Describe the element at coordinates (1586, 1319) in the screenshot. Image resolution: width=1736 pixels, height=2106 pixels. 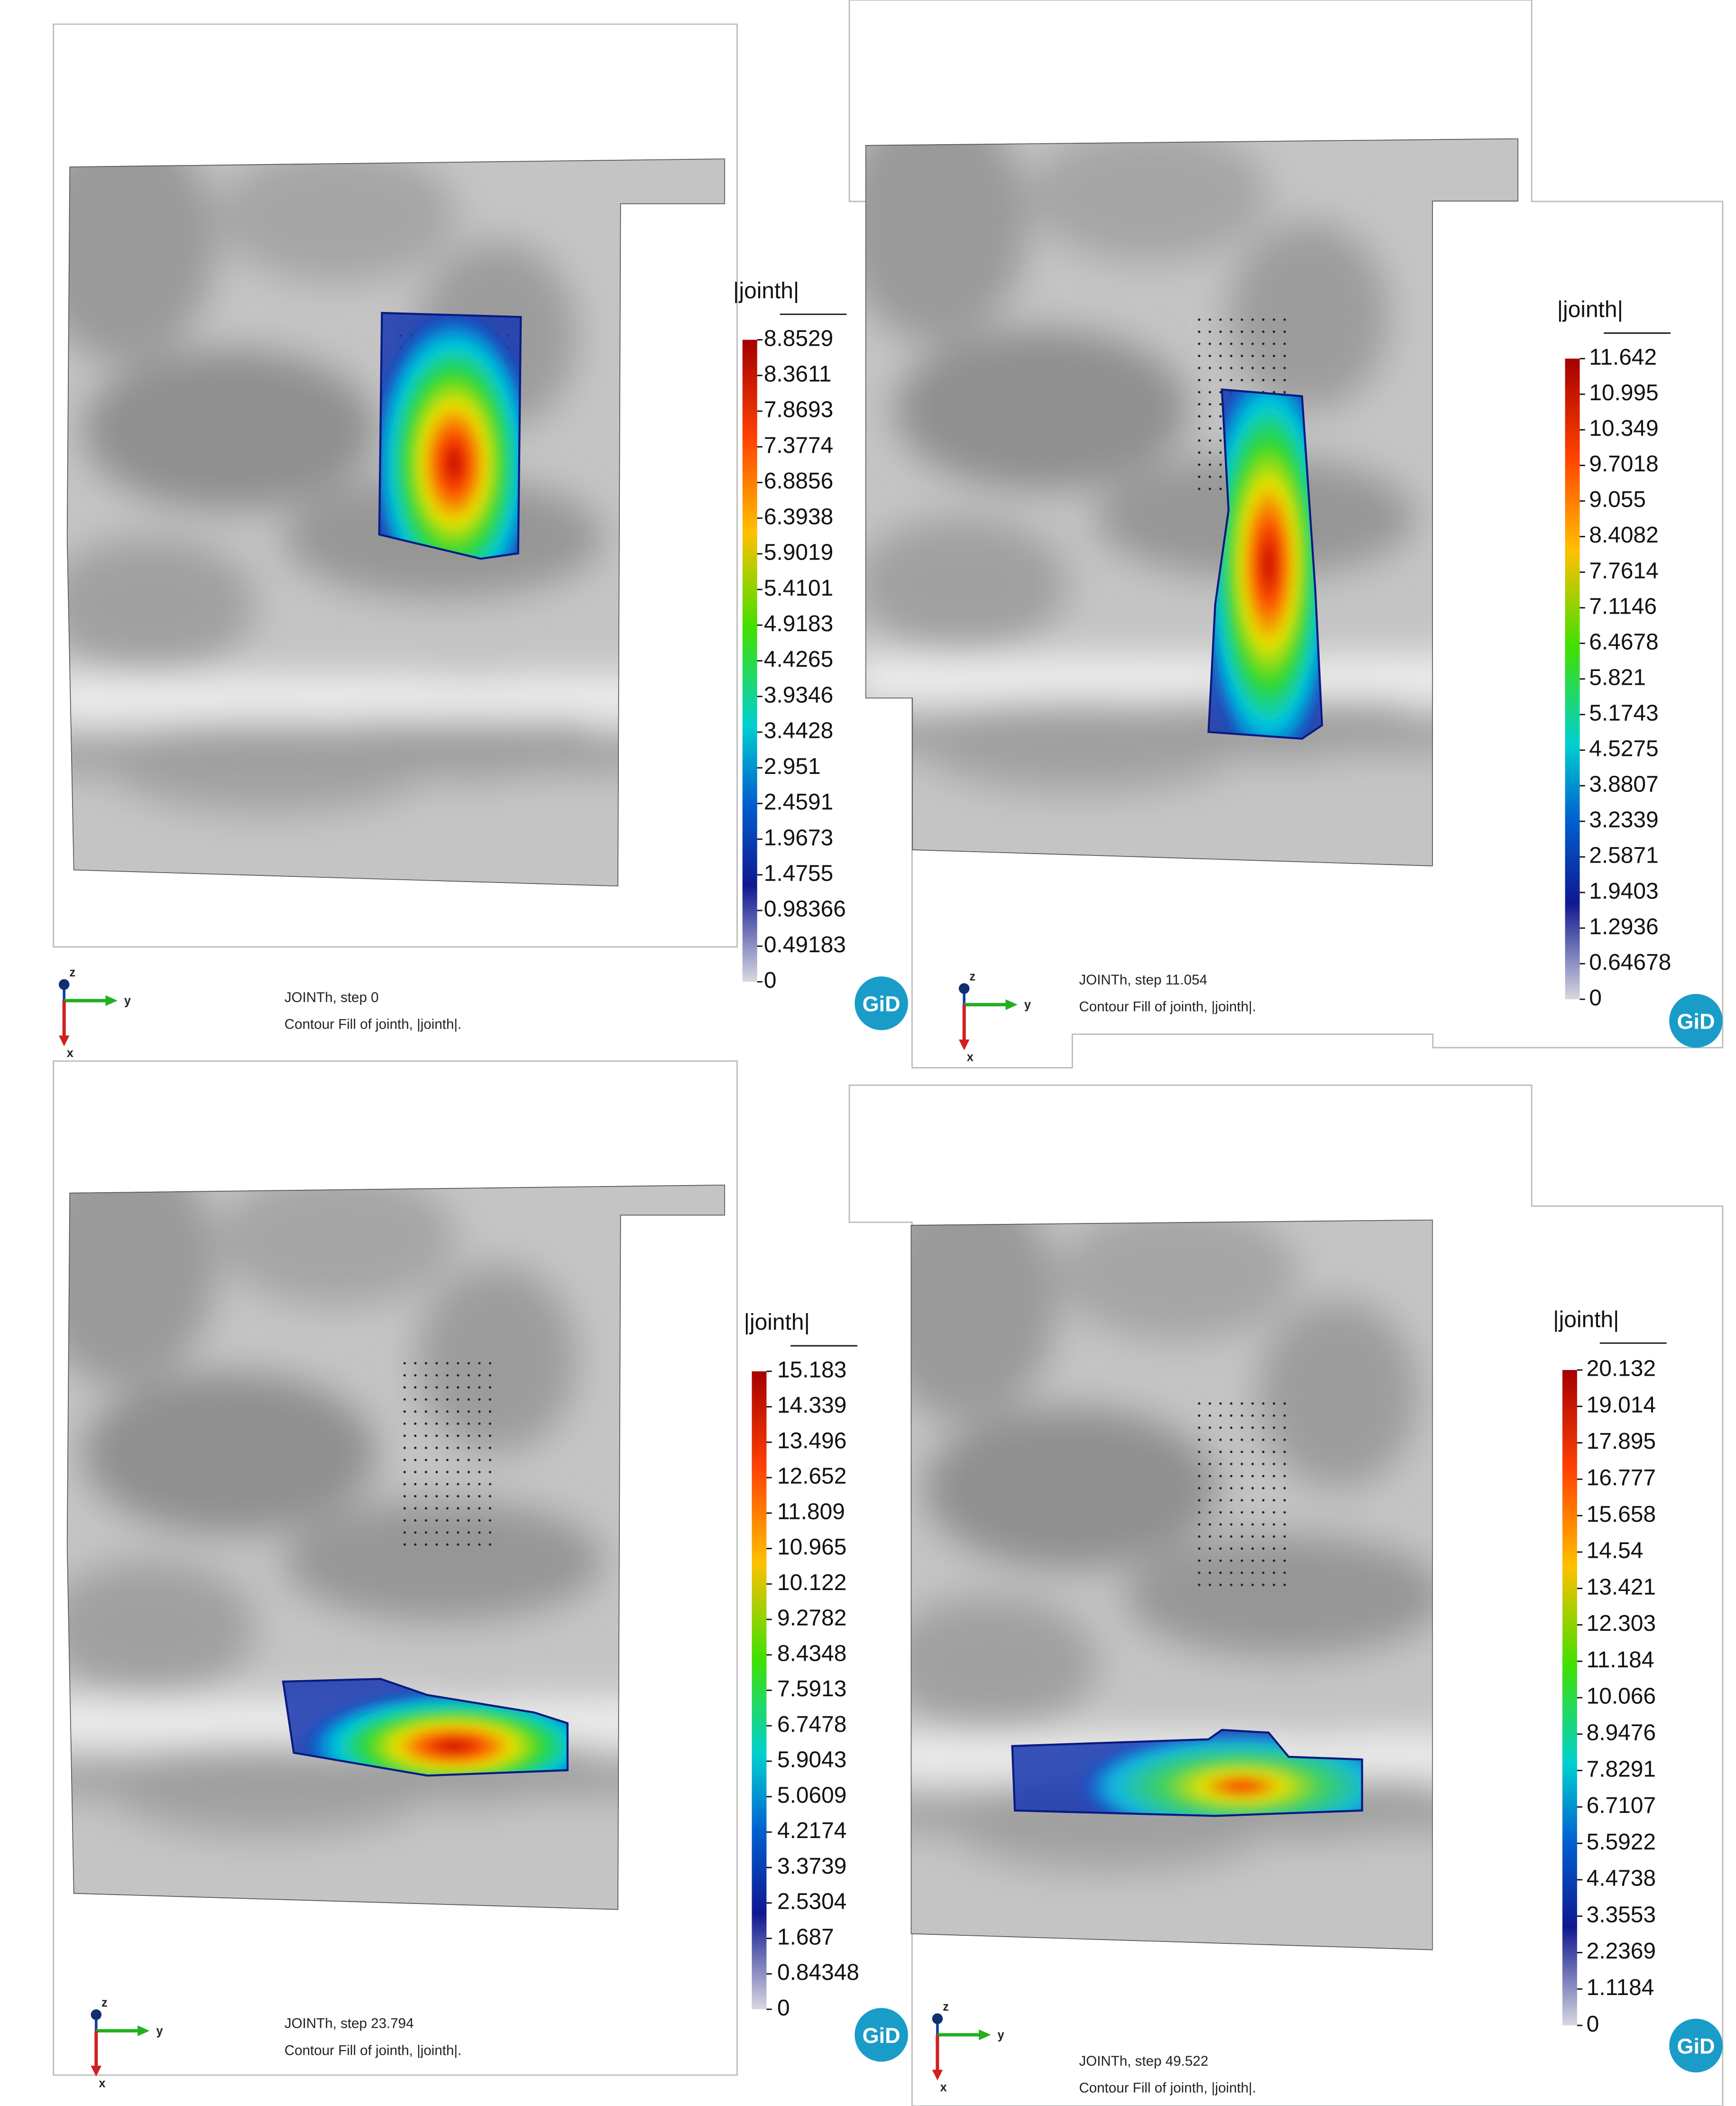
I see `legend-title: |jointh|` at that location.